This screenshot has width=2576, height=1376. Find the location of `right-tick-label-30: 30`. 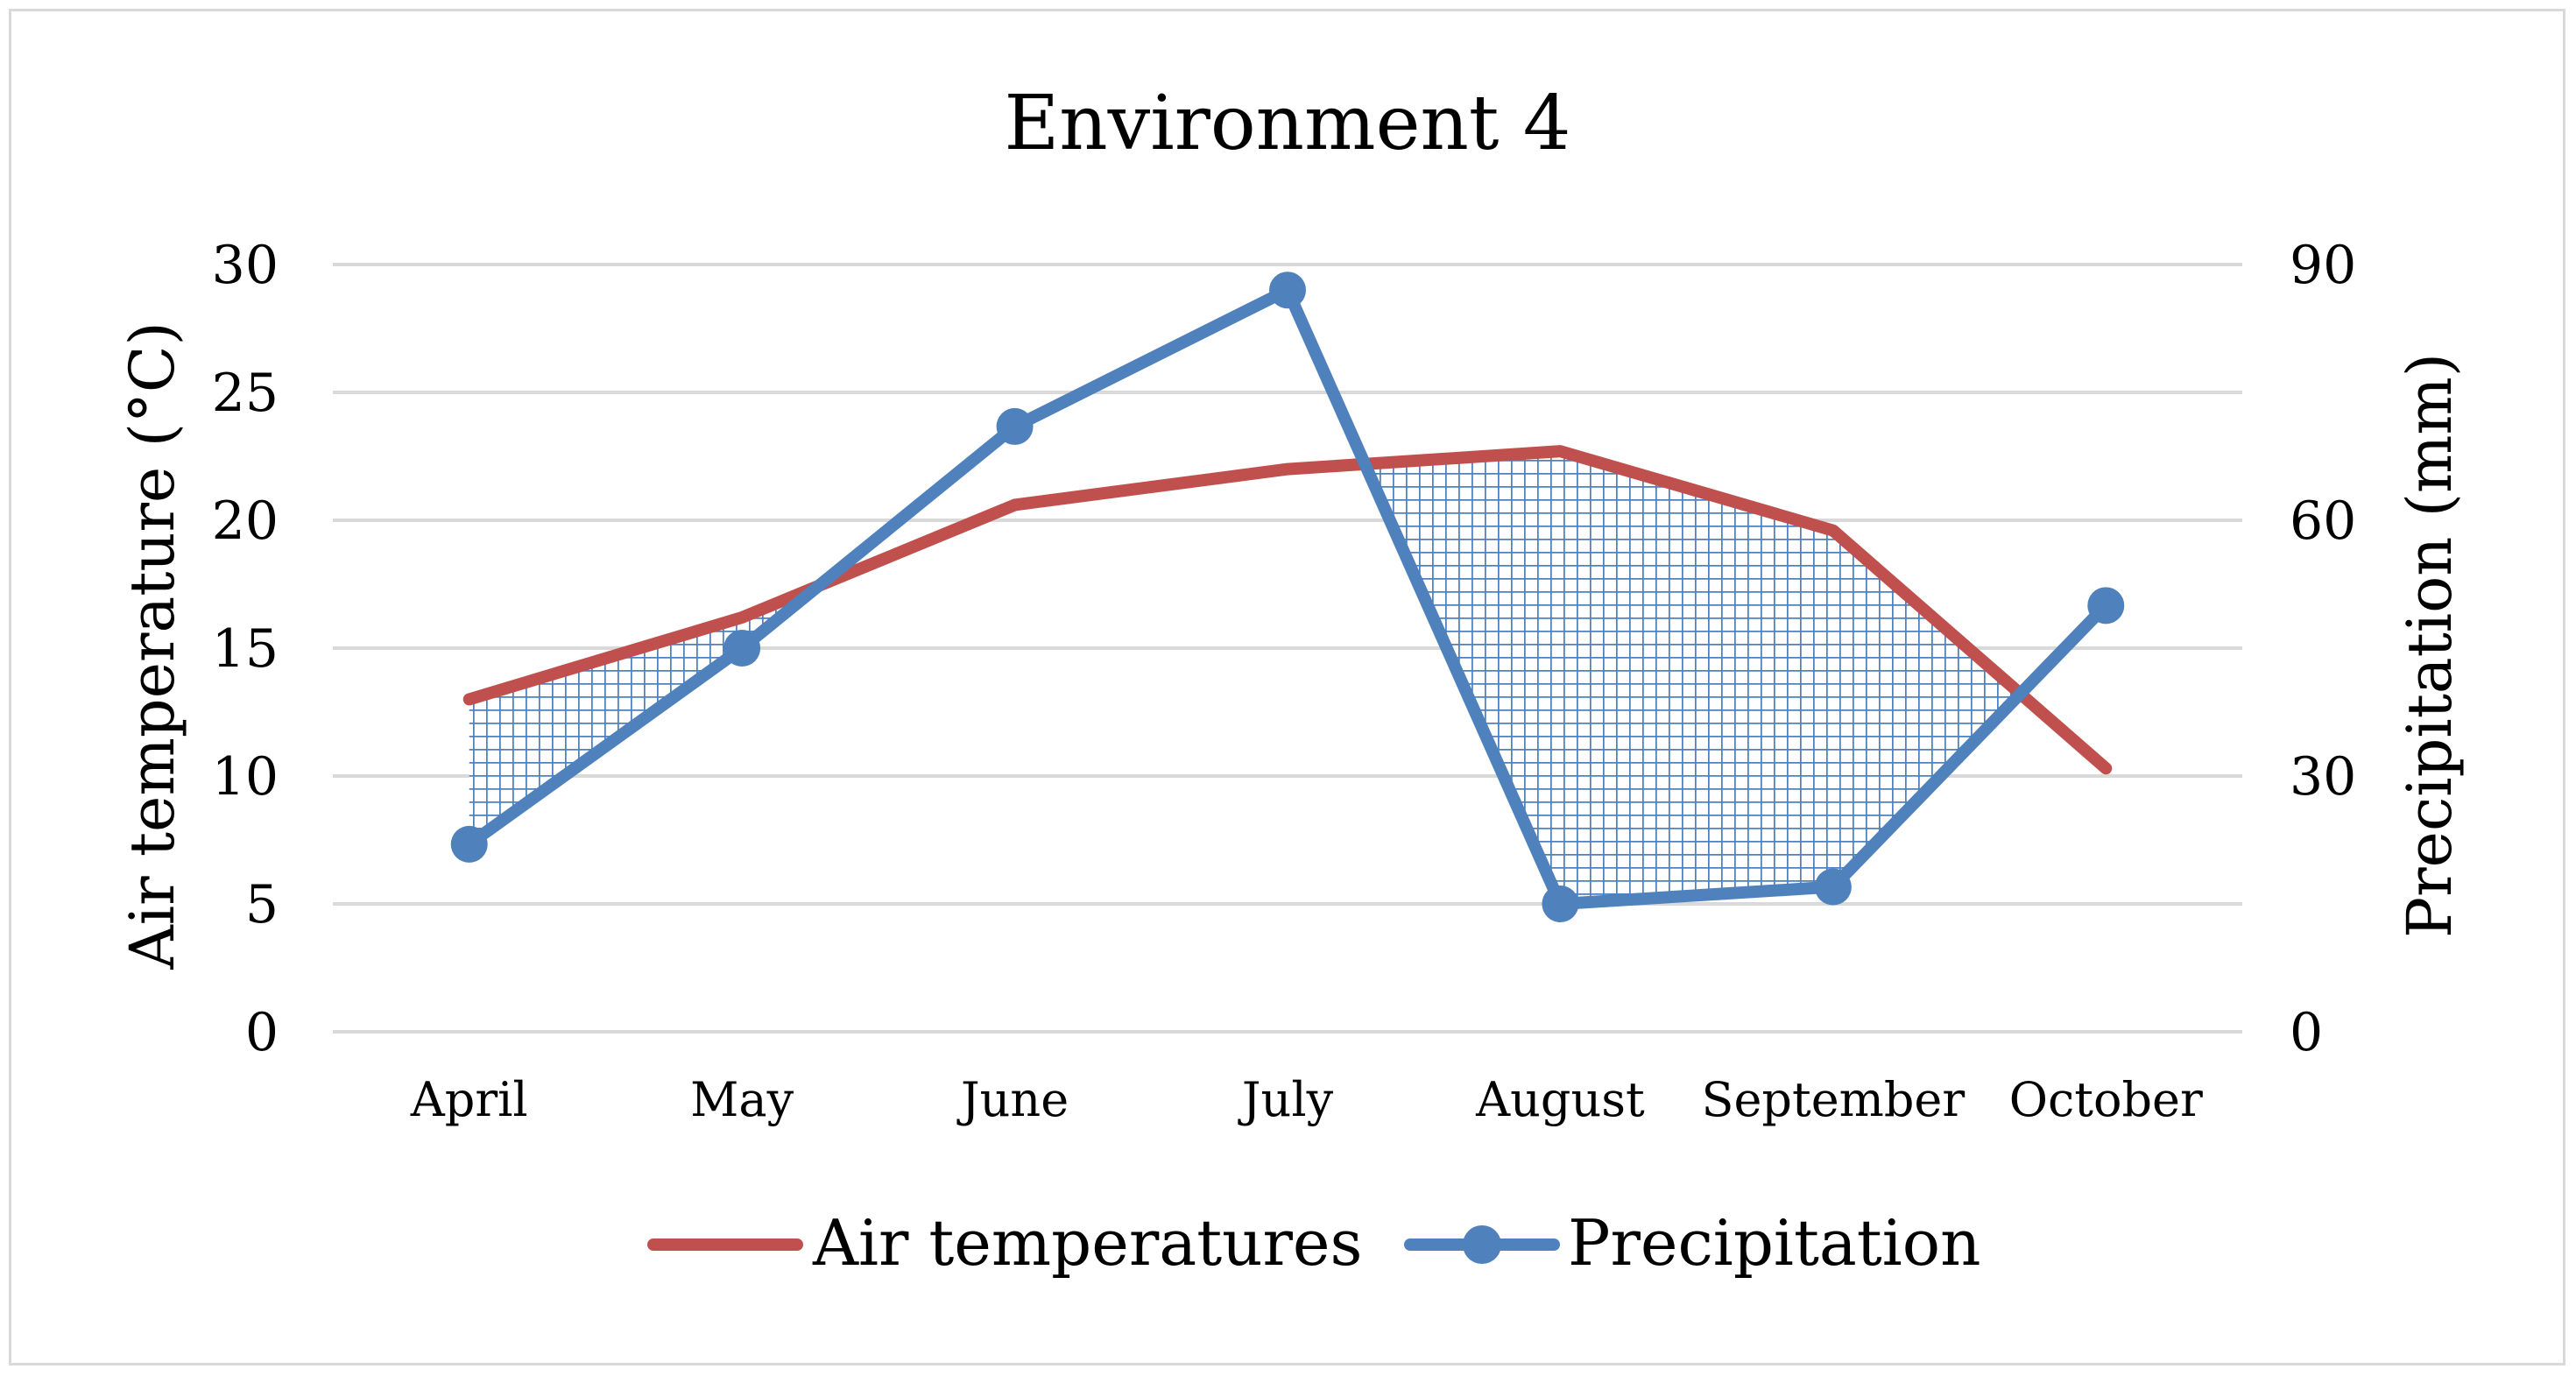

right-tick-label-30: 30 is located at coordinates (2323, 777).